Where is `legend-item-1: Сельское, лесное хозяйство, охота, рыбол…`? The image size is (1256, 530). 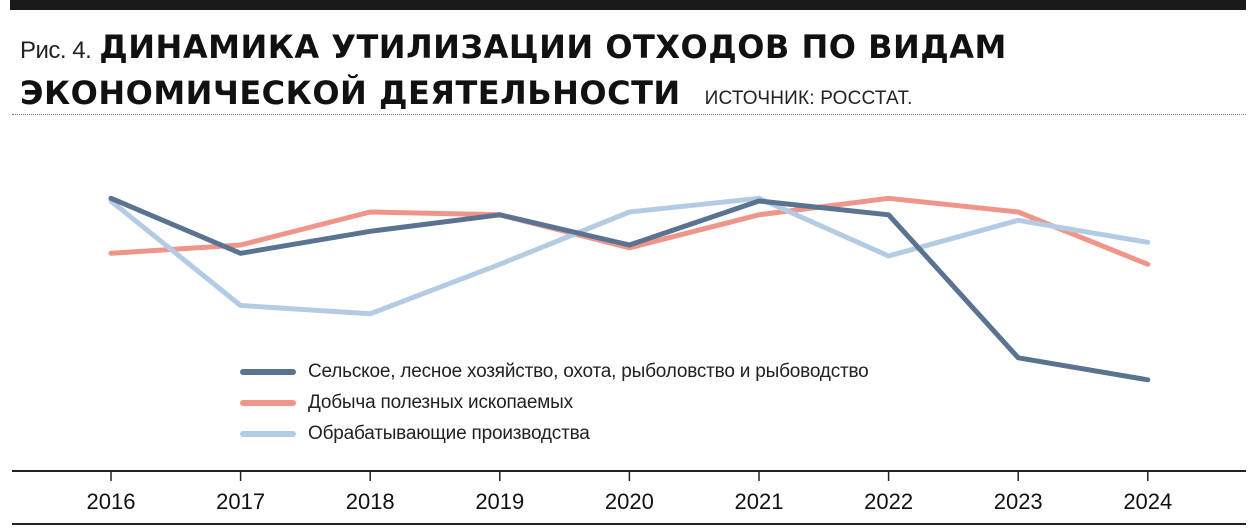
legend-item-1: Сельское, лесное хозяйство, охота, рыбол… is located at coordinates (554, 371).